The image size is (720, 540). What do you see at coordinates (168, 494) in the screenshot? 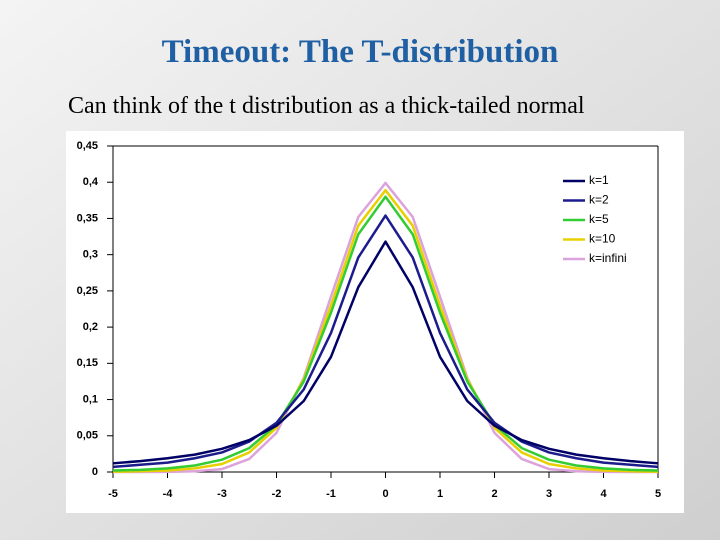
I see `x-tick-label: -4` at bounding box center [168, 494].